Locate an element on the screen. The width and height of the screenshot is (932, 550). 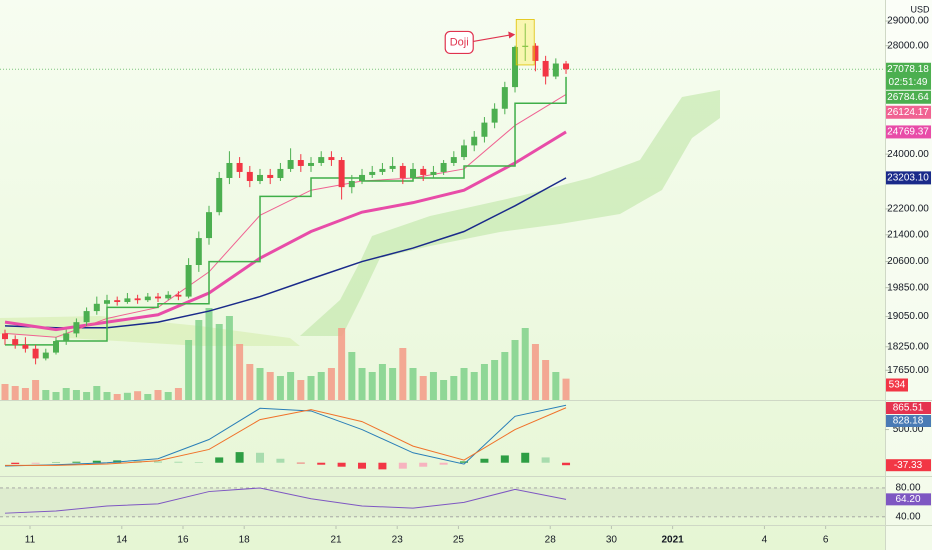
macd-tag-label: 865.51 is located at coordinates (908, 408).